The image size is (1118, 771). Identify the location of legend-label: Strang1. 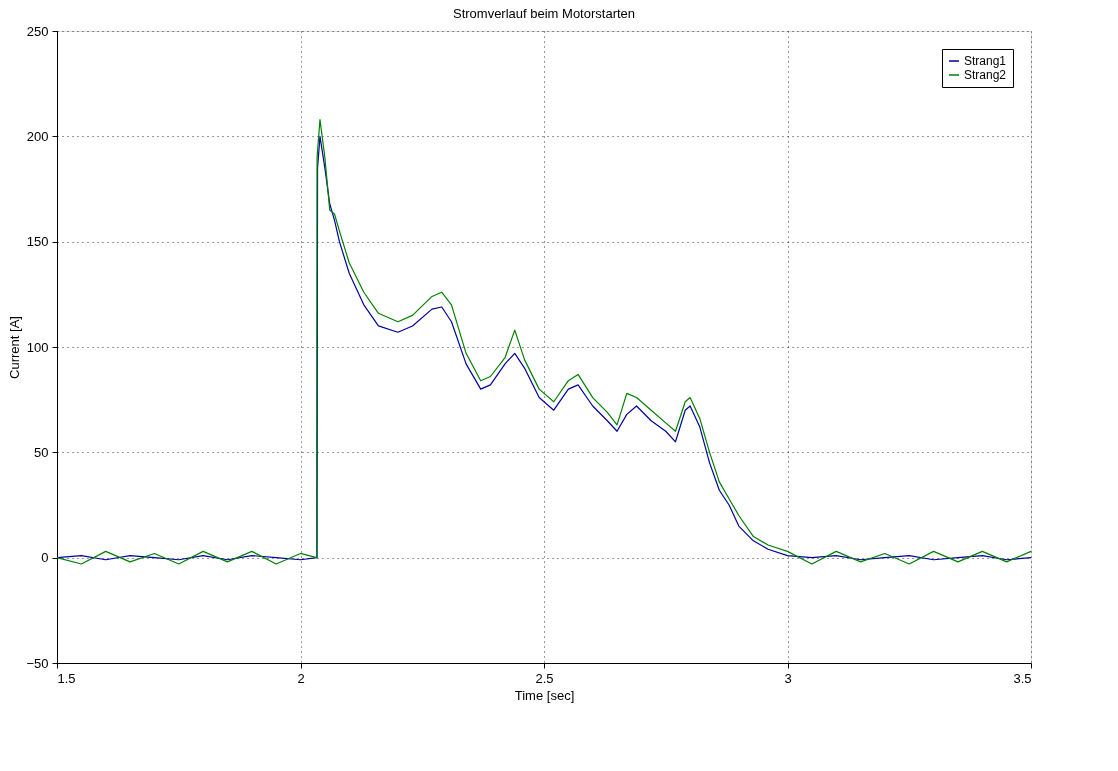
(985, 61).